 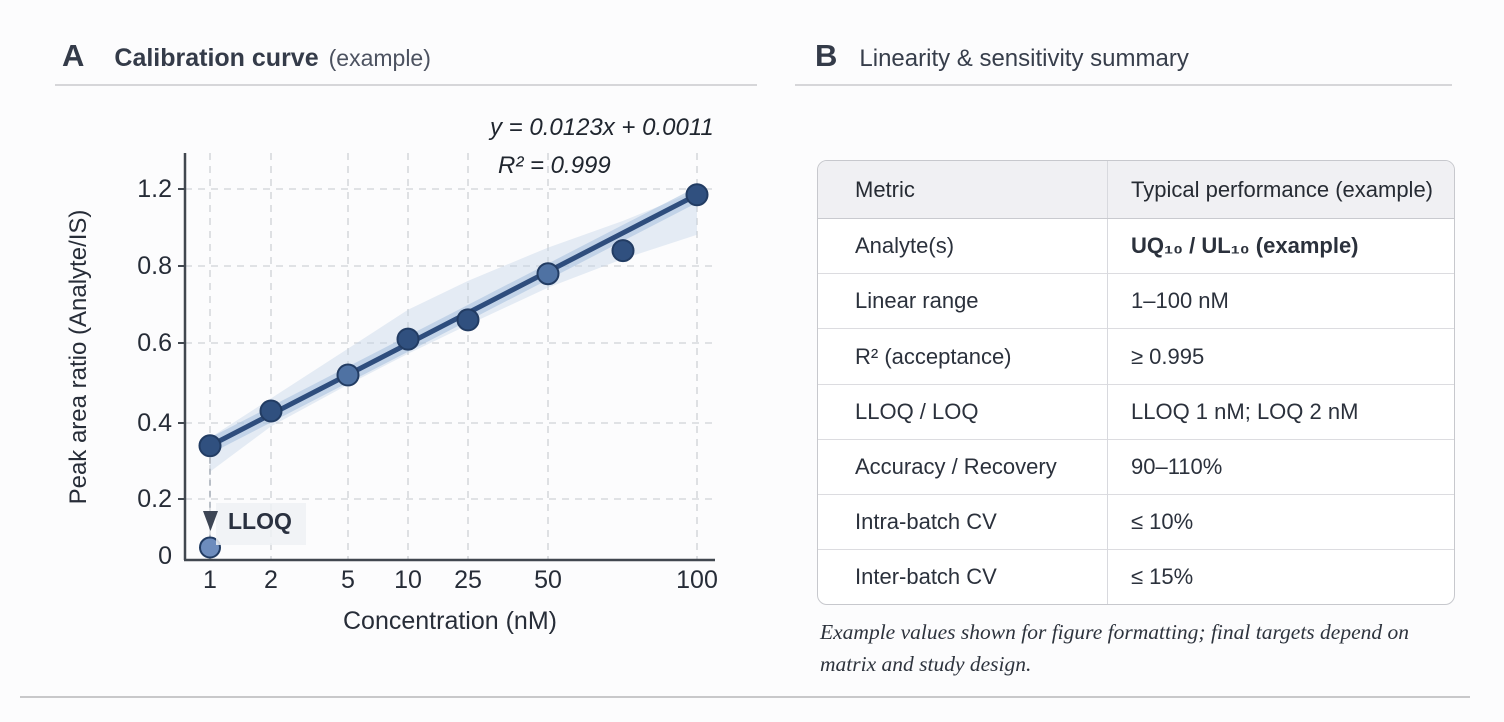 I want to click on table-row: Linear range 1–100 nM, so click(x=1136, y=301).